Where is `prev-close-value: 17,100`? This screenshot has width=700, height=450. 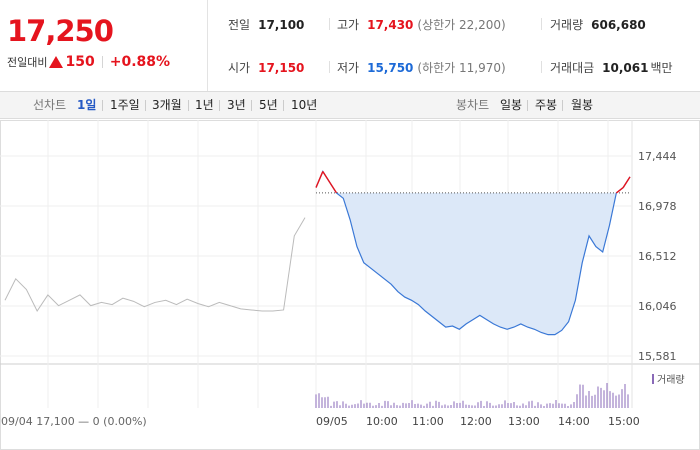 prev-close-value: 17,100 is located at coordinates (281, 25).